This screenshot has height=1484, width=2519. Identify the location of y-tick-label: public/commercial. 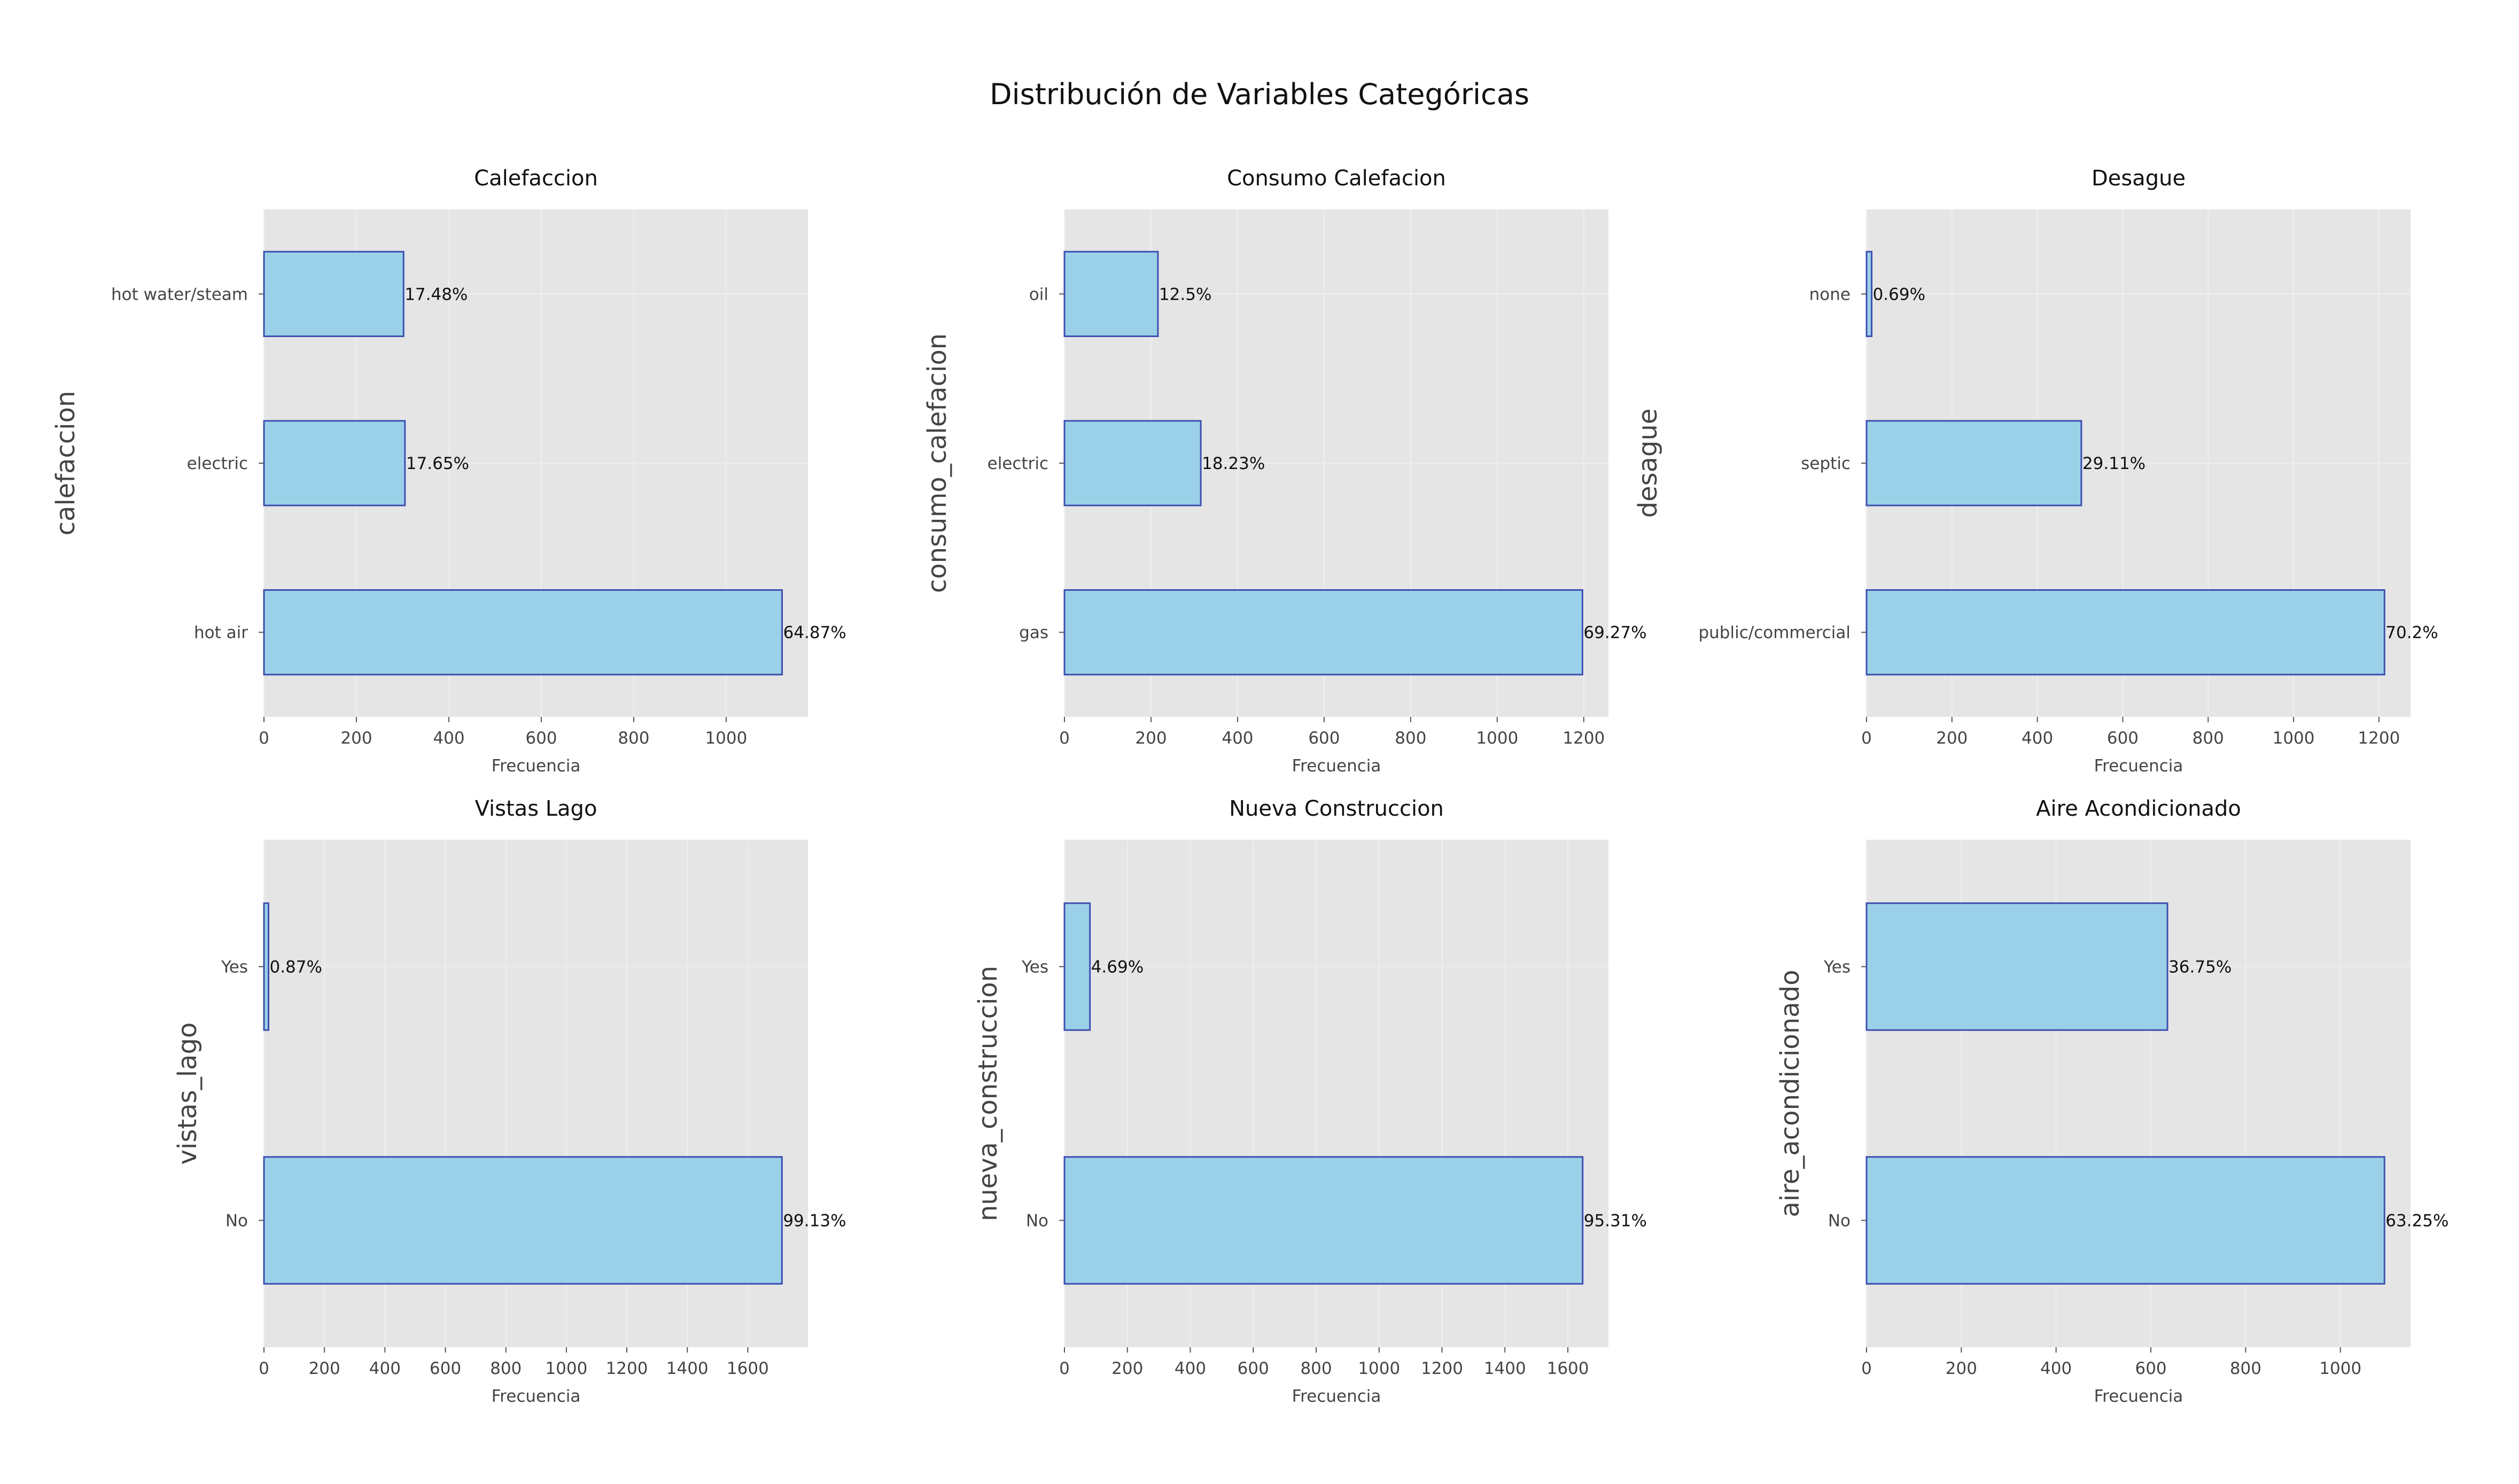
(1774, 633).